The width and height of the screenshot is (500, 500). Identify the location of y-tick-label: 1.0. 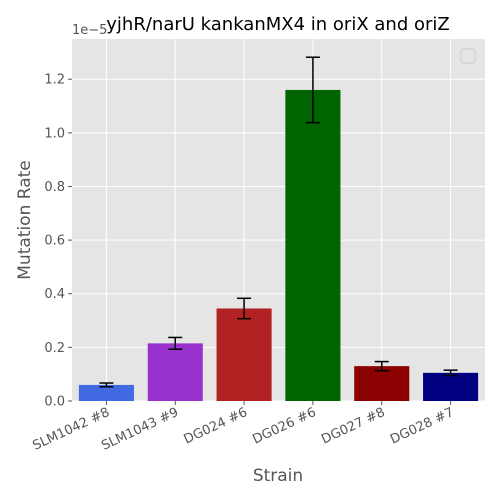
(54, 133).